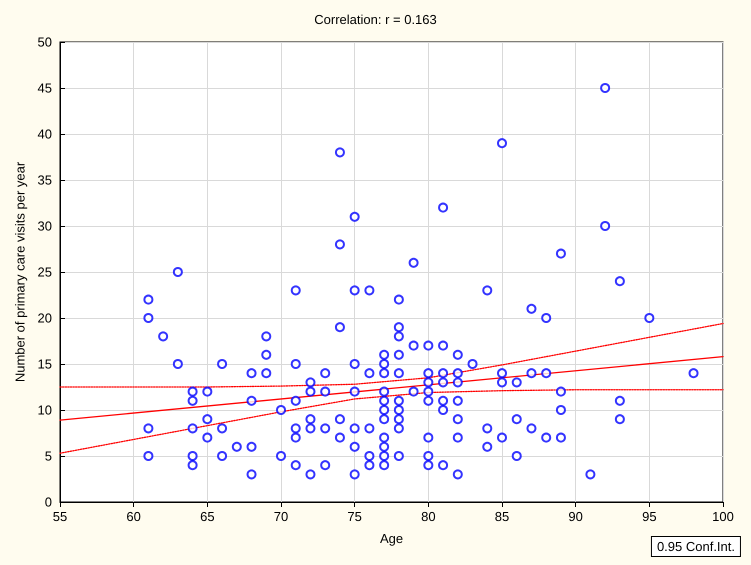 The height and width of the screenshot is (565, 751). Describe the element at coordinates (48, 456) in the screenshot. I see `y-tick-label: 5` at that location.